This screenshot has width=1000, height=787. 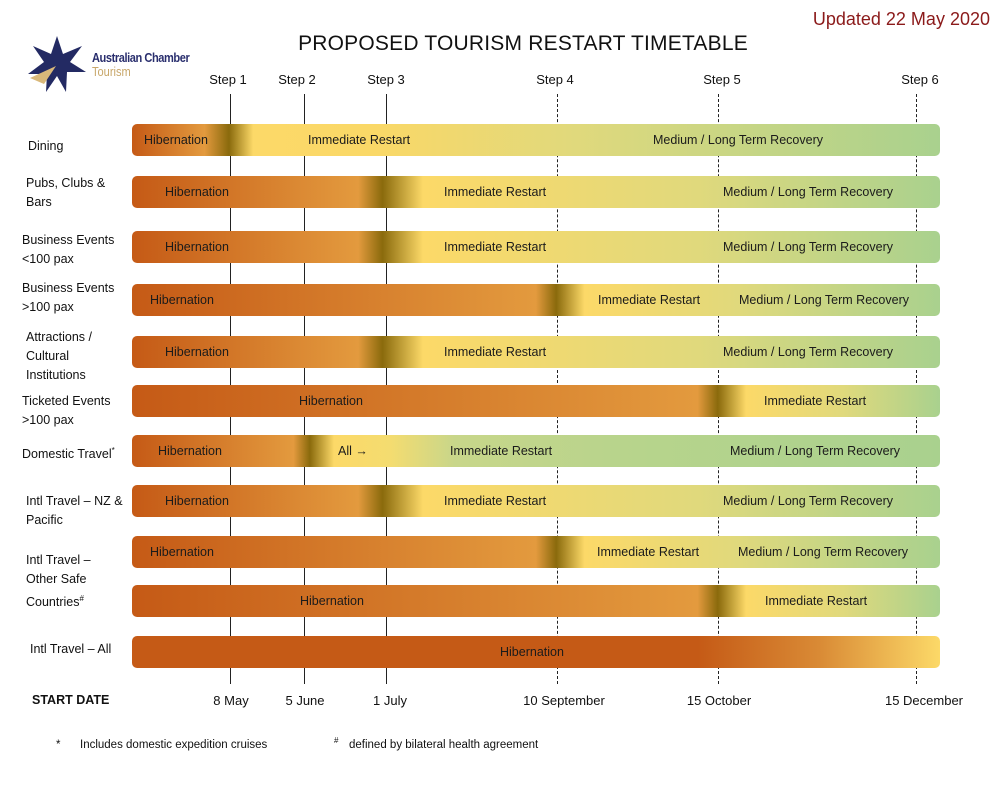 What do you see at coordinates (71, 700) in the screenshot?
I see `start-date-label: START DATE` at bounding box center [71, 700].